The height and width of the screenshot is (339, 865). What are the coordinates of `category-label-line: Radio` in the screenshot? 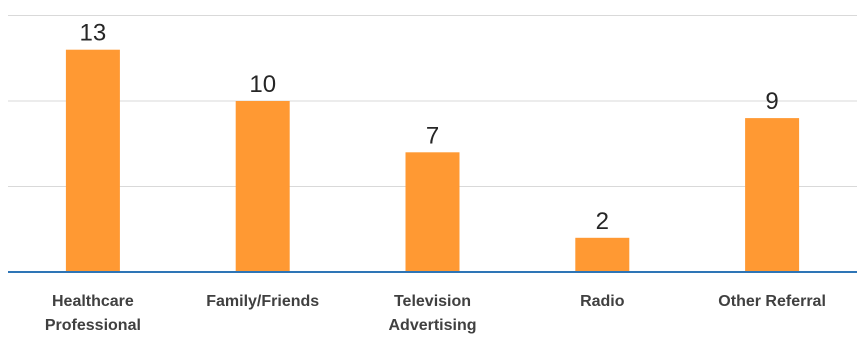 It's located at (602, 301).